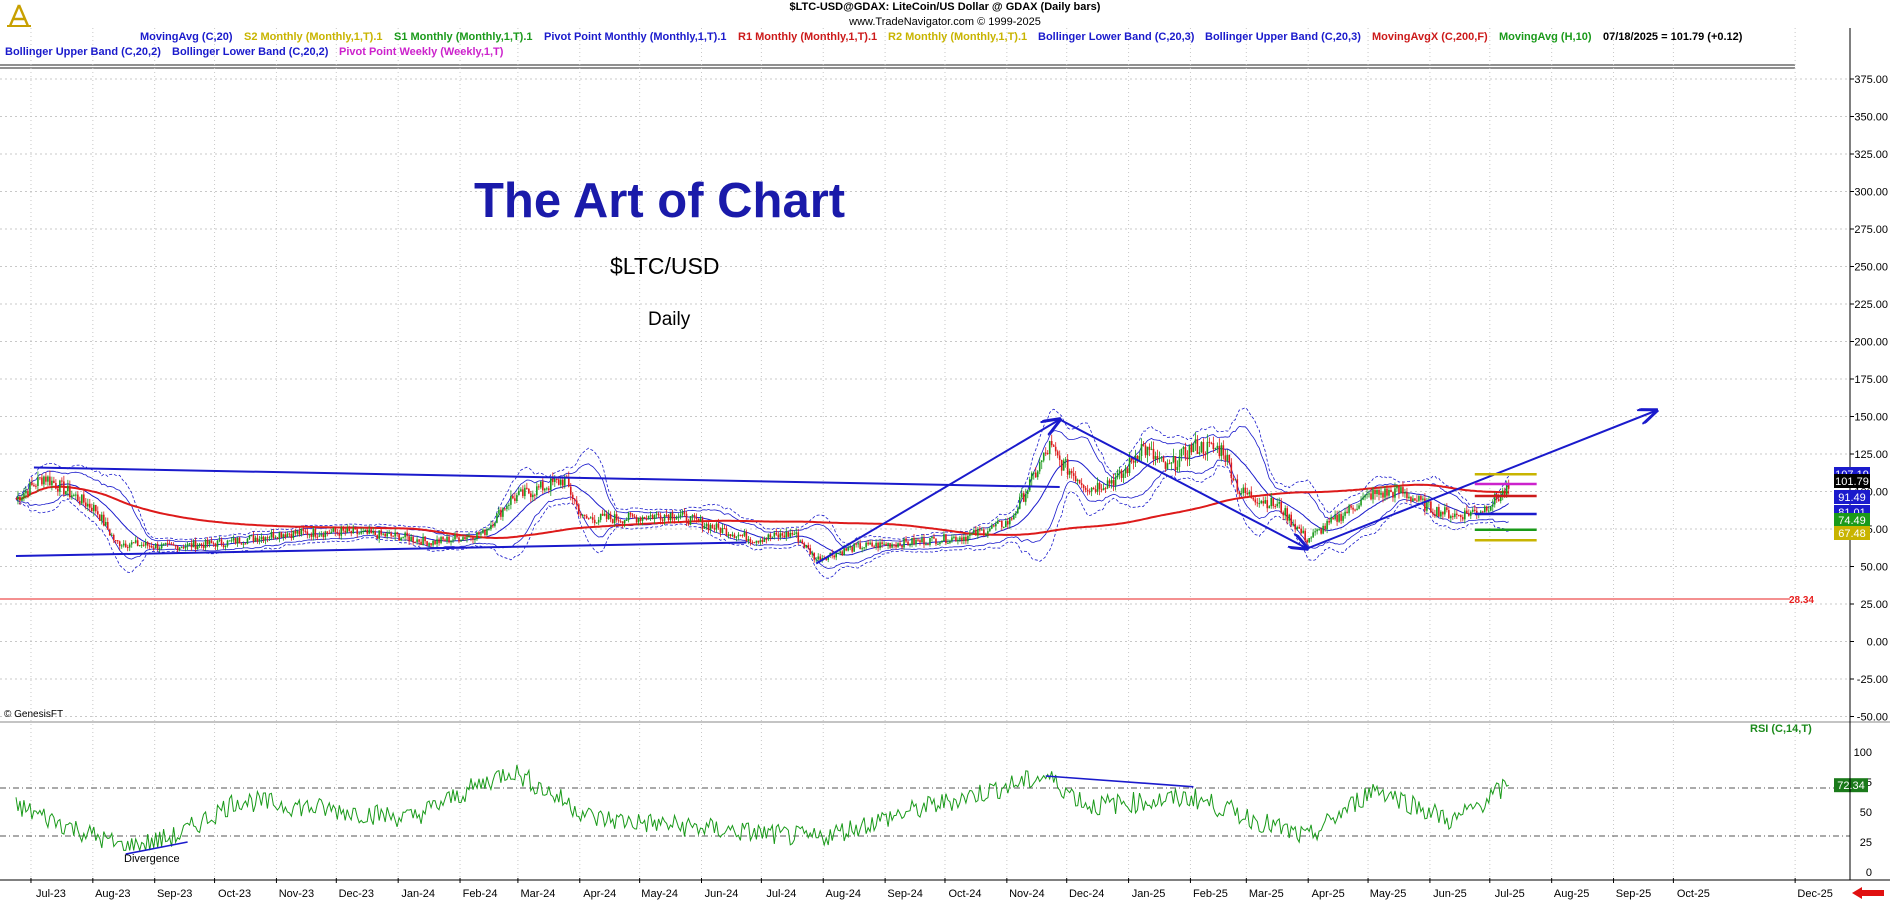 Image resolution: width=1890 pixels, height=903 pixels. I want to click on x-tick-label: Feb-25, so click(1210, 894).